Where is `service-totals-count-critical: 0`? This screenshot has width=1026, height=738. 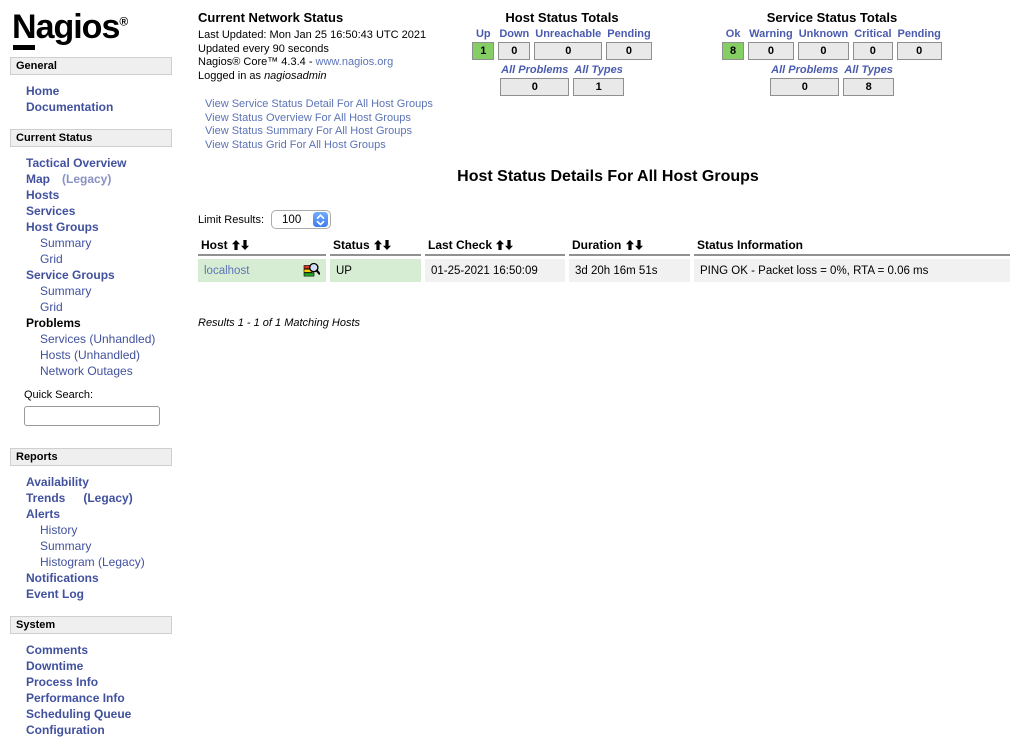 service-totals-count-critical: 0 is located at coordinates (873, 51).